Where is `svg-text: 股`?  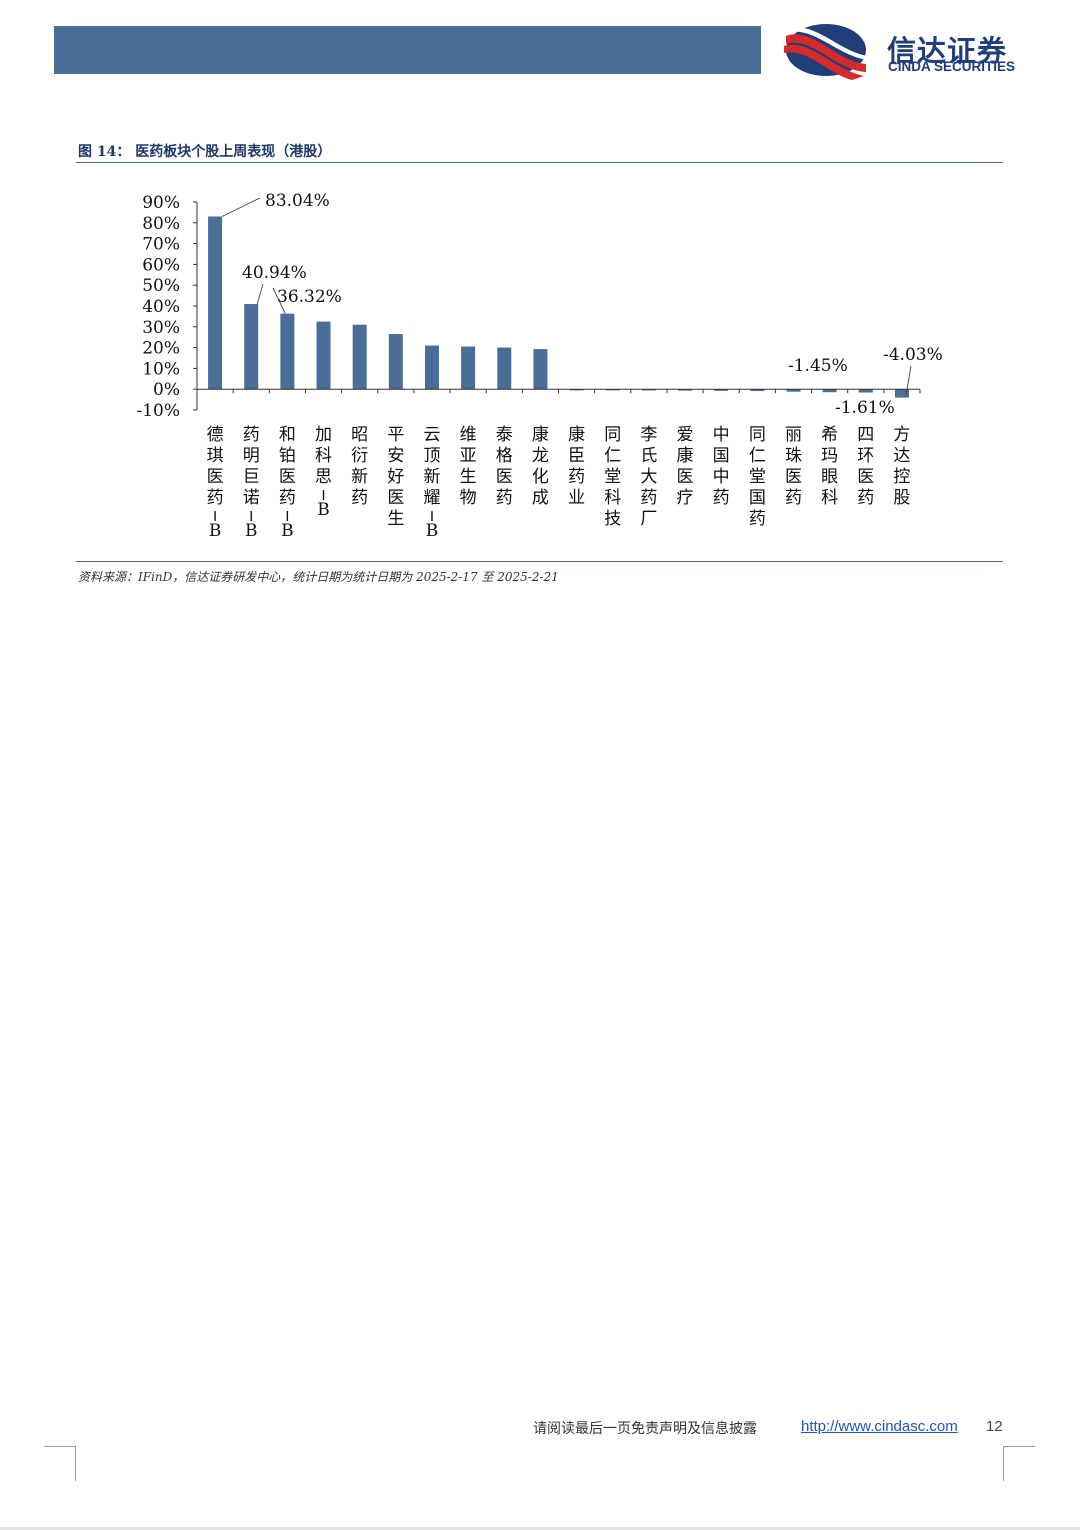
svg-text: 股 is located at coordinates (901, 498).